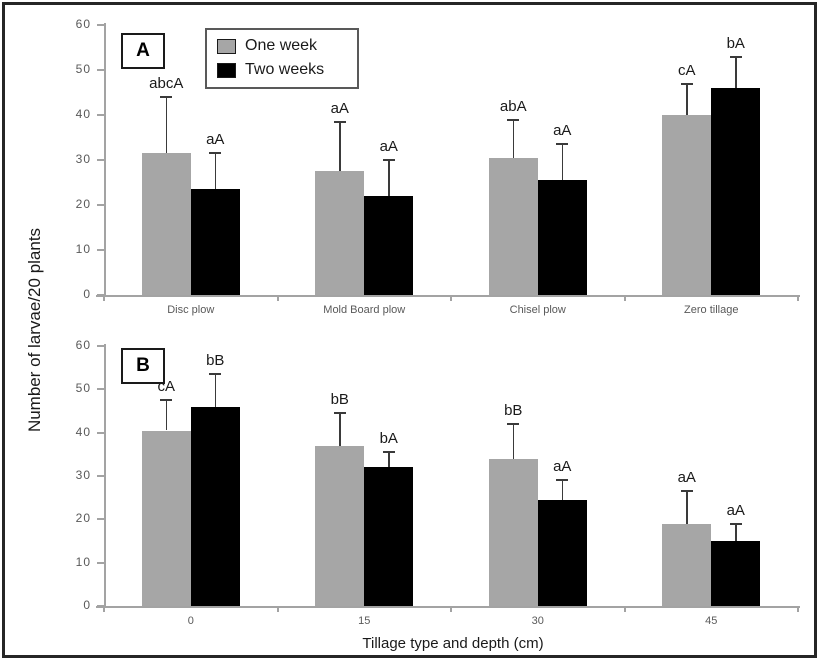 This screenshot has width=822, height=668. I want to click on two-weeks-swatch-icon, so click(226, 70).